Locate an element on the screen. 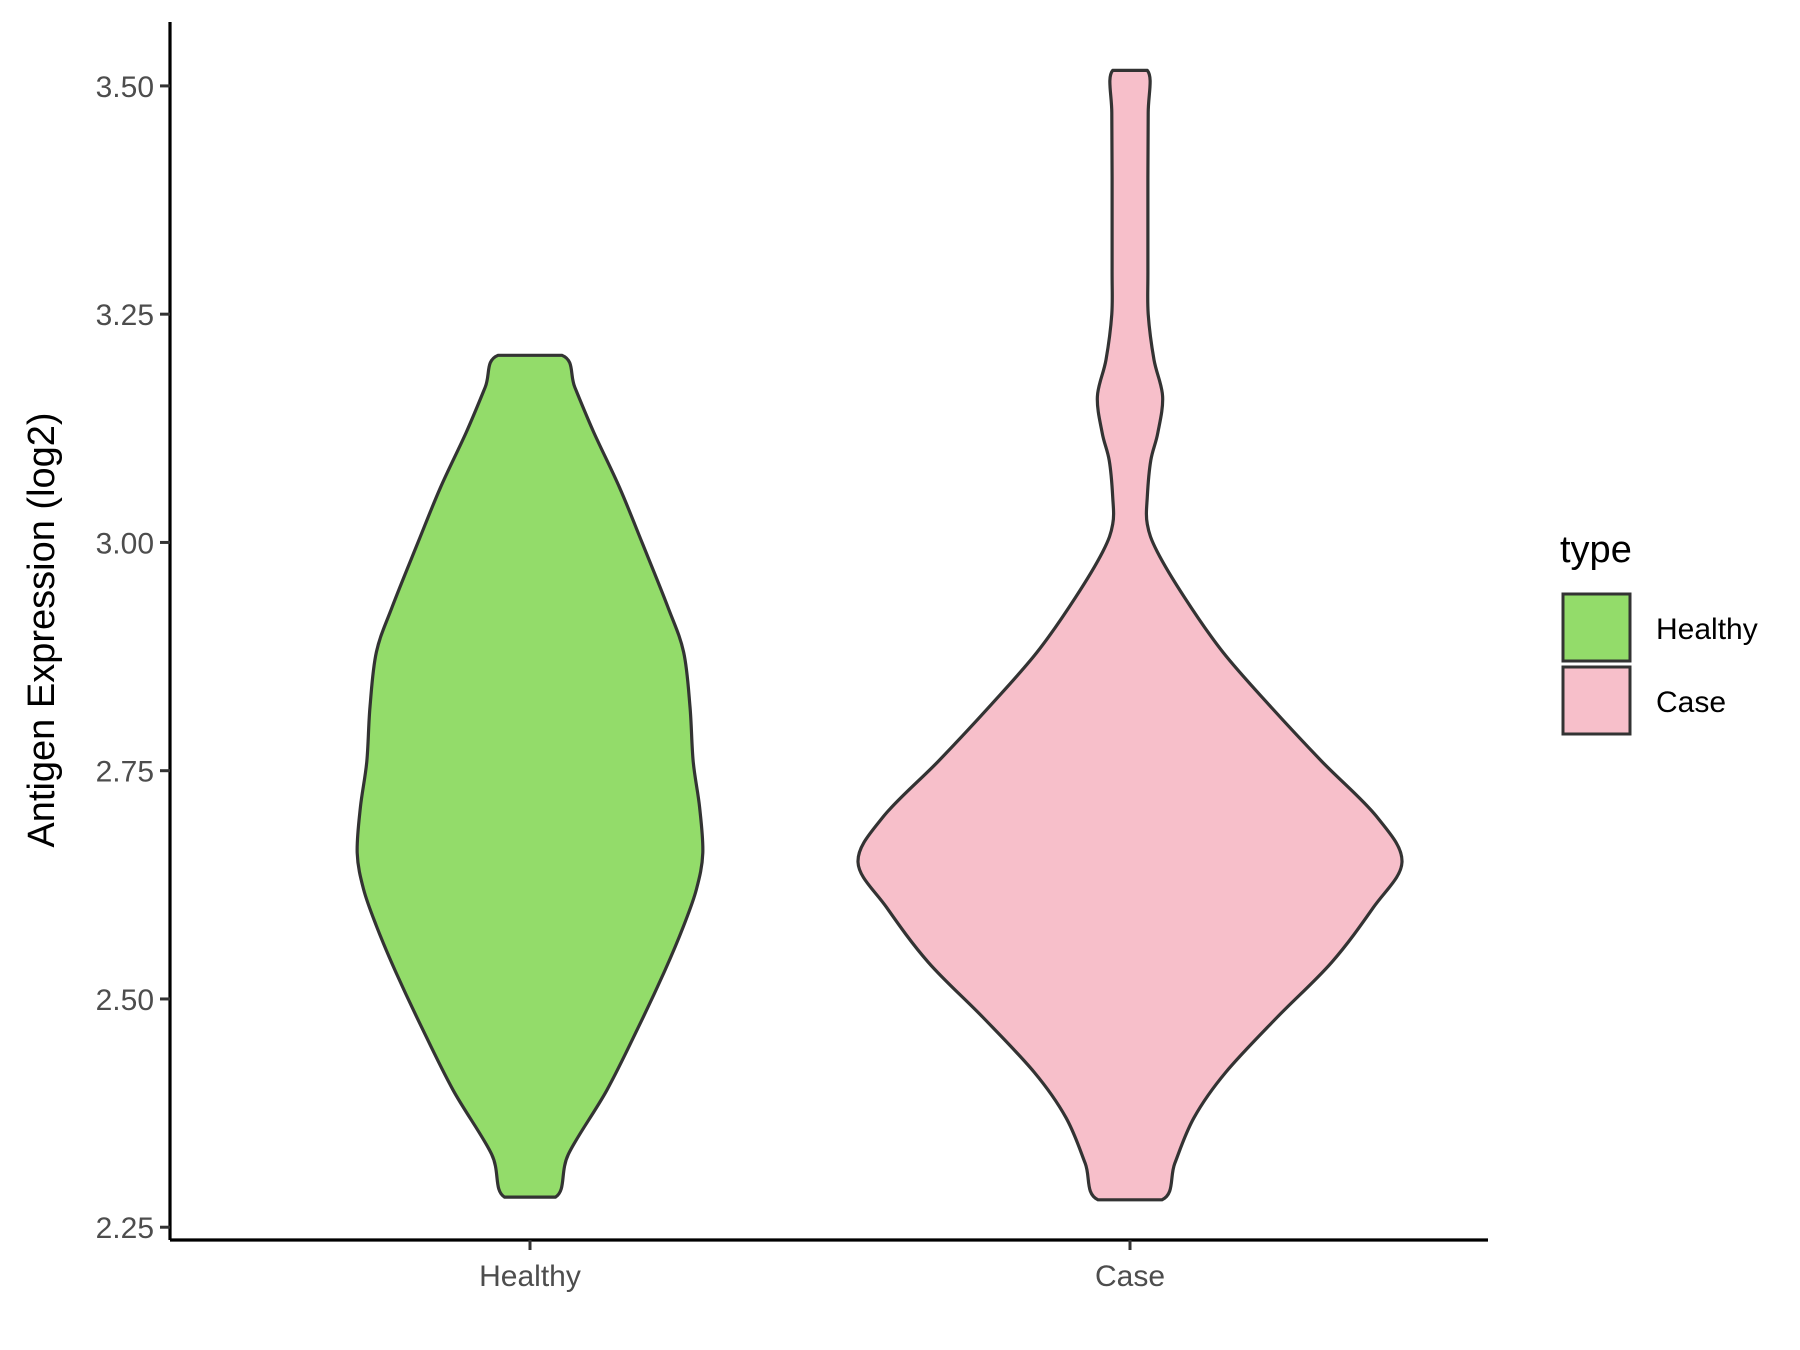  y-tick-label: 3.25 is located at coordinates (125, 315).